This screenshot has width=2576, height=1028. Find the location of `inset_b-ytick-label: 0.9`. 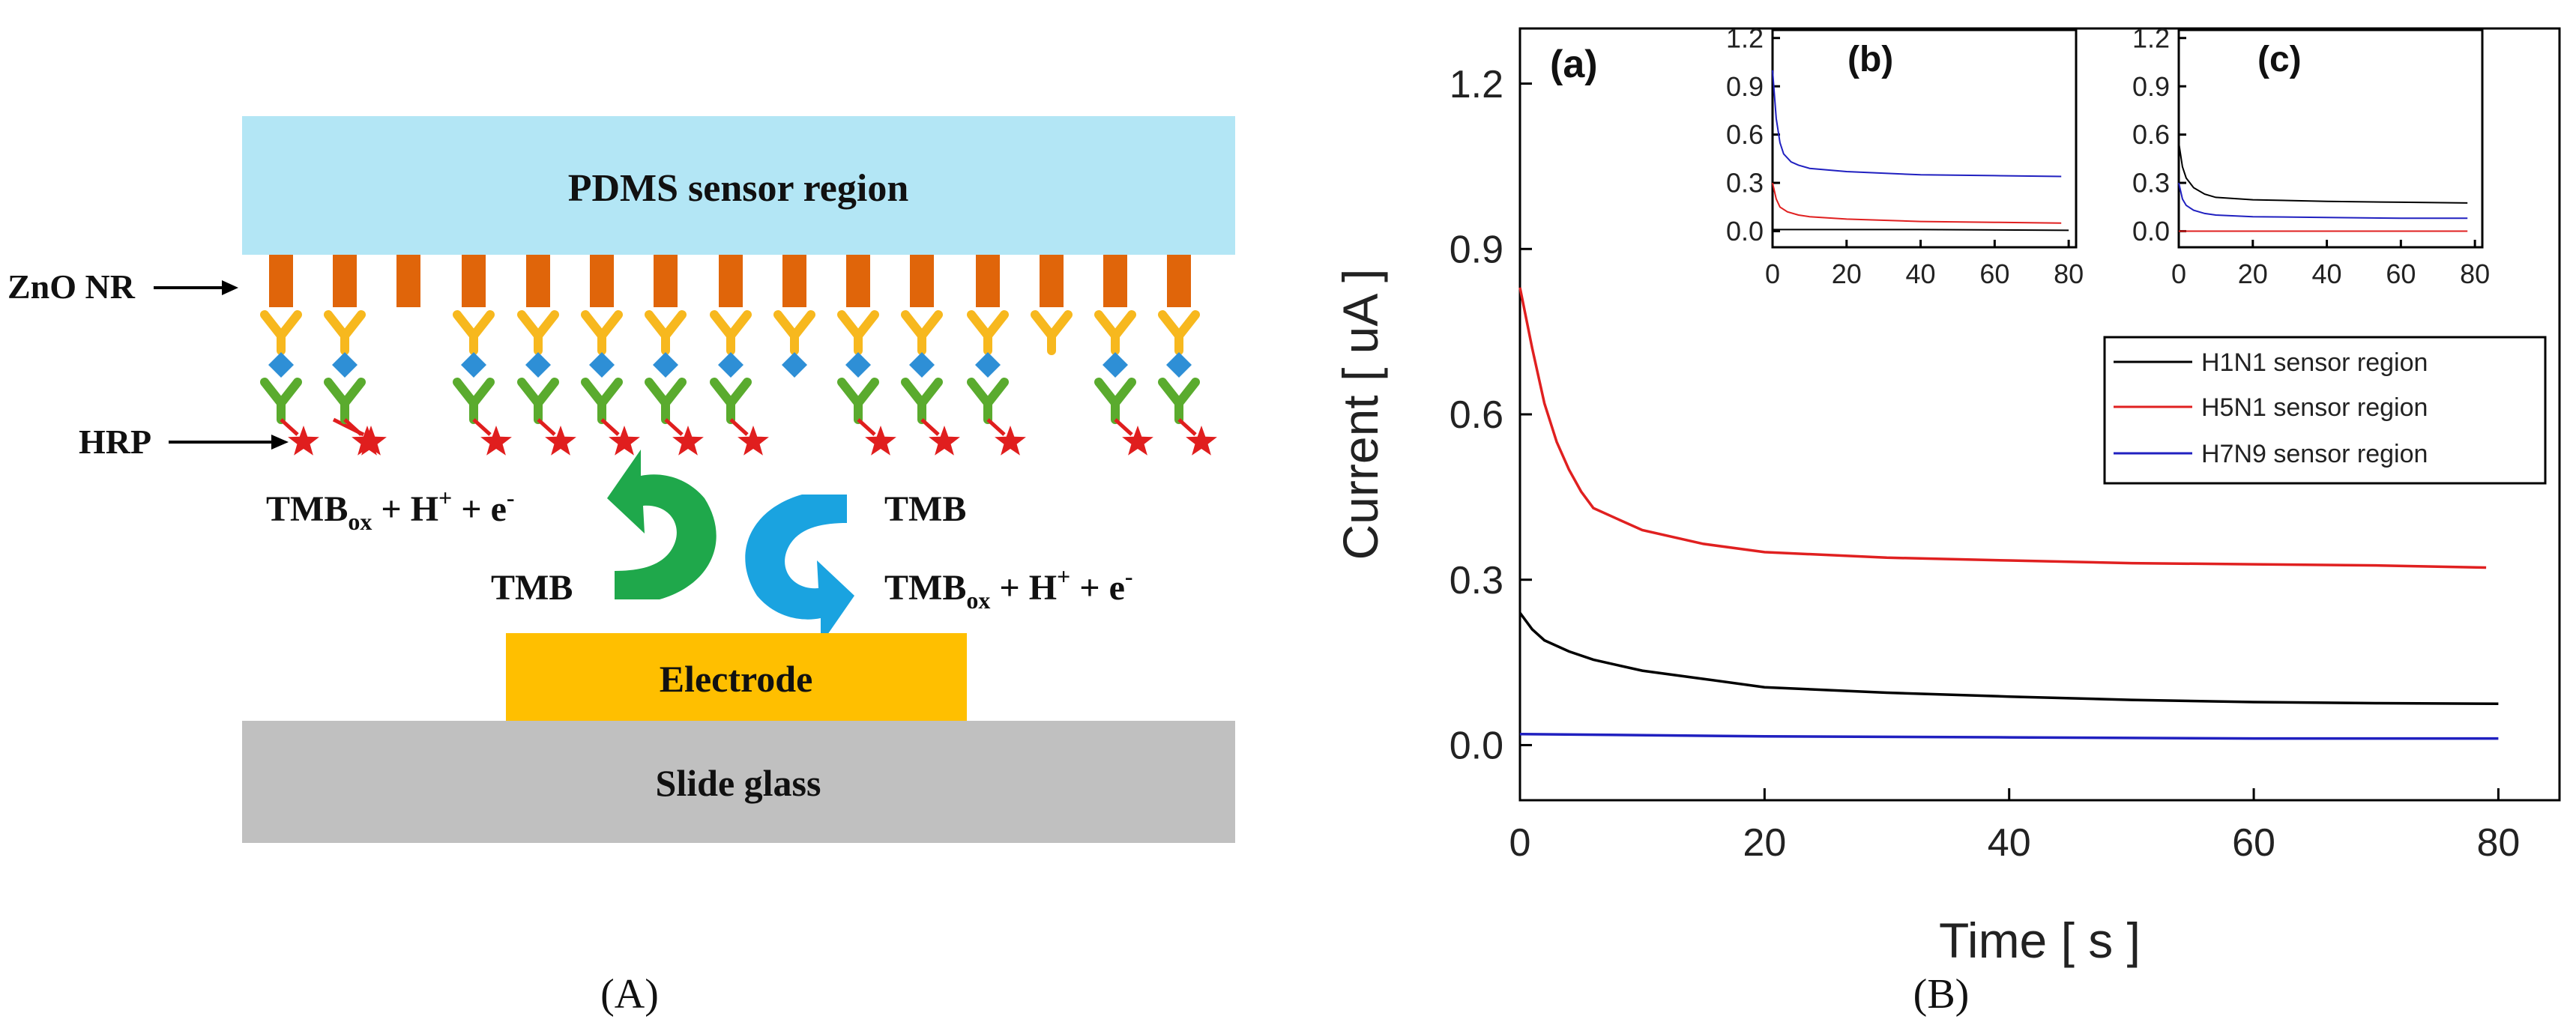

inset_b-ytick-label: 0.9 is located at coordinates (1745, 86).